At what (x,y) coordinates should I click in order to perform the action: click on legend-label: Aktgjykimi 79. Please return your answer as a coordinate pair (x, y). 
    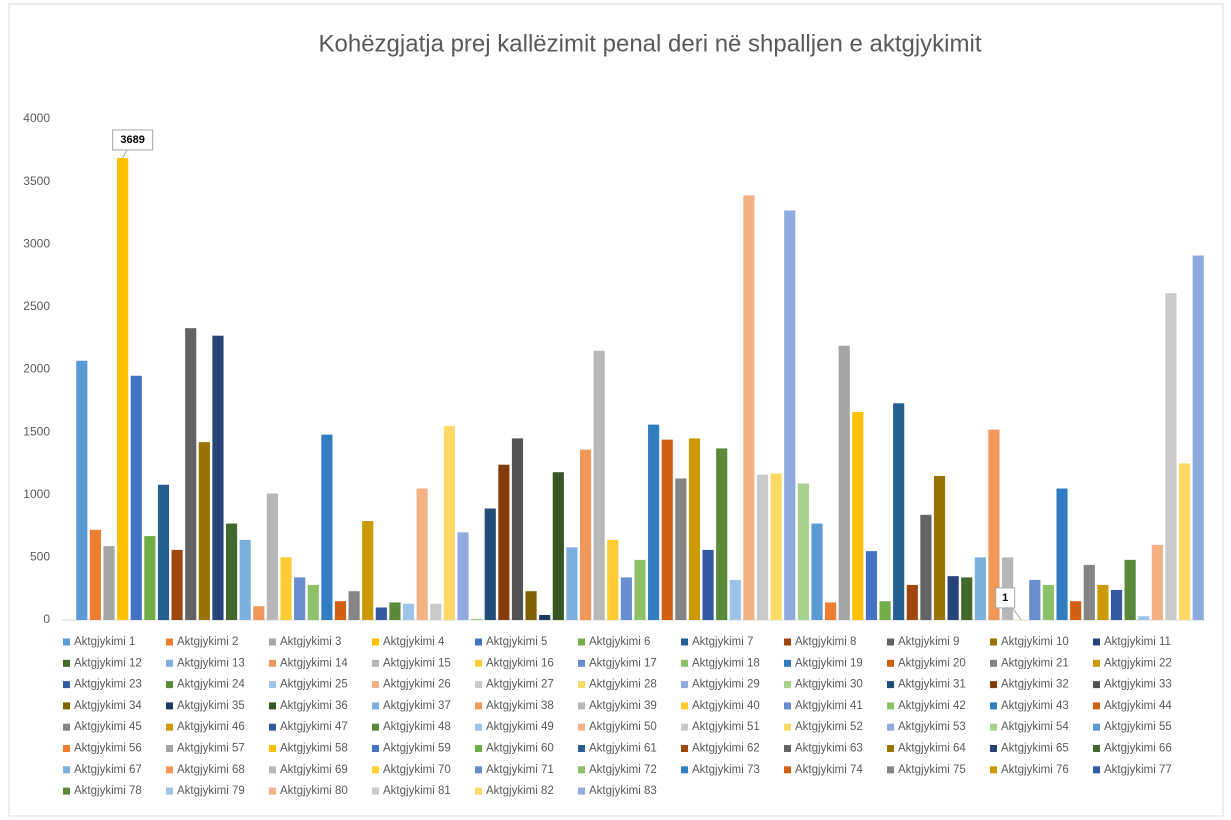
    Looking at the image, I should click on (211, 791).